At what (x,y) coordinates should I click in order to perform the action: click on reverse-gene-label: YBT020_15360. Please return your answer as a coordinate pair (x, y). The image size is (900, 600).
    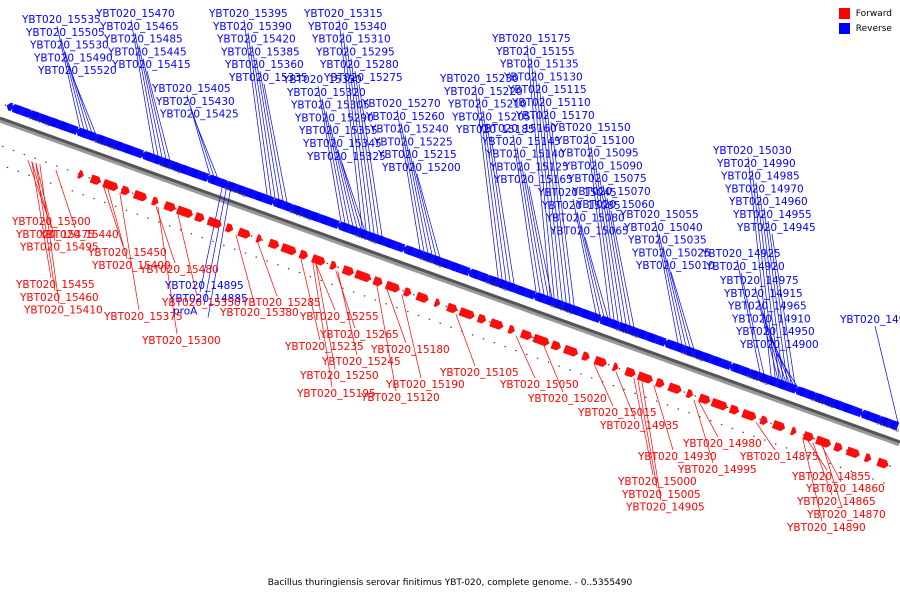
    Looking at the image, I should click on (264, 65).